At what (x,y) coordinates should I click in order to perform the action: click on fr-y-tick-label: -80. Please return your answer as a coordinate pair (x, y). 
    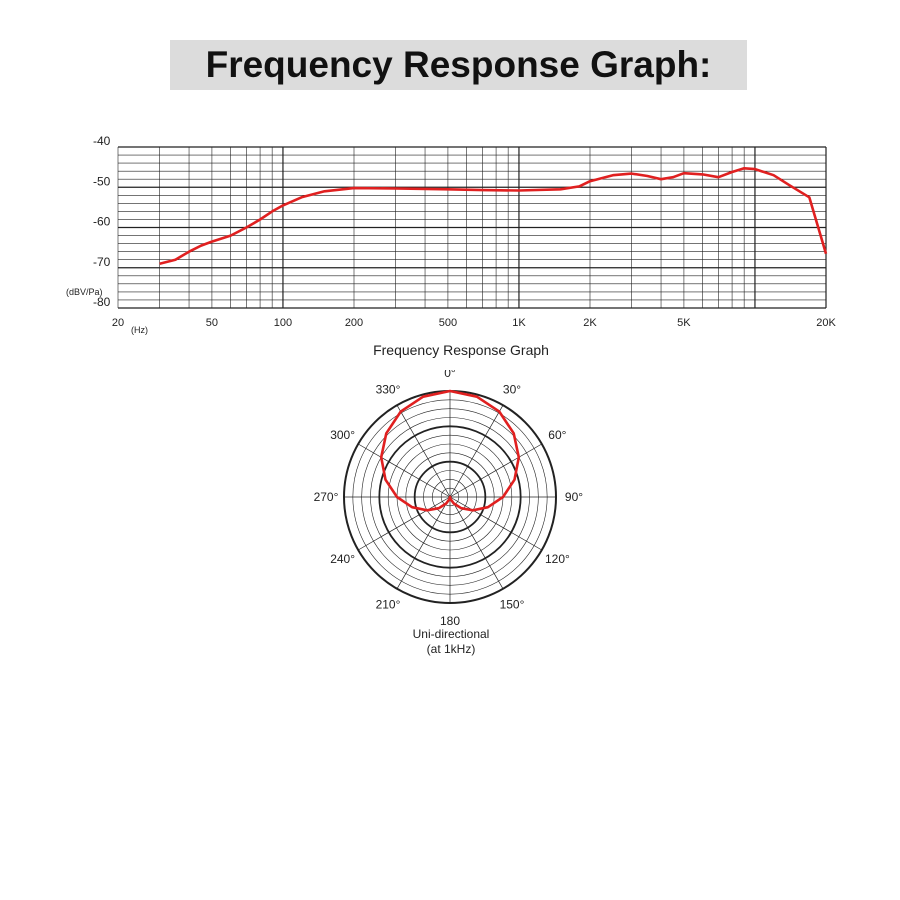
    Looking at the image, I should click on (102, 302).